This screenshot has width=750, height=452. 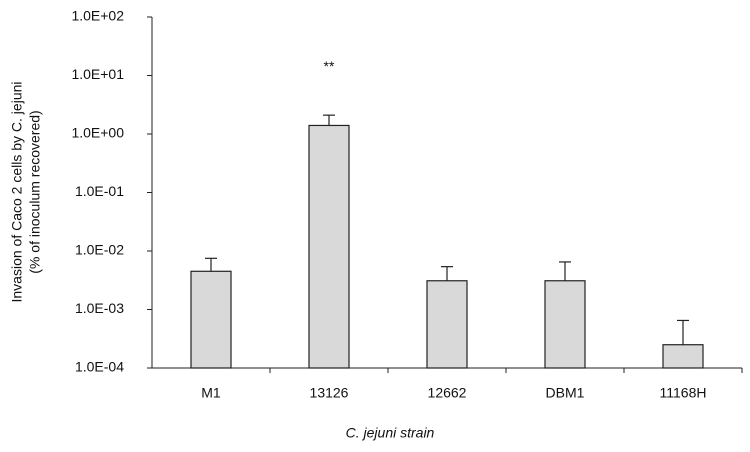 What do you see at coordinates (447, 393) in the screenshot?
I see `x-tick-label: 12662` at bounding box center [447, 393].